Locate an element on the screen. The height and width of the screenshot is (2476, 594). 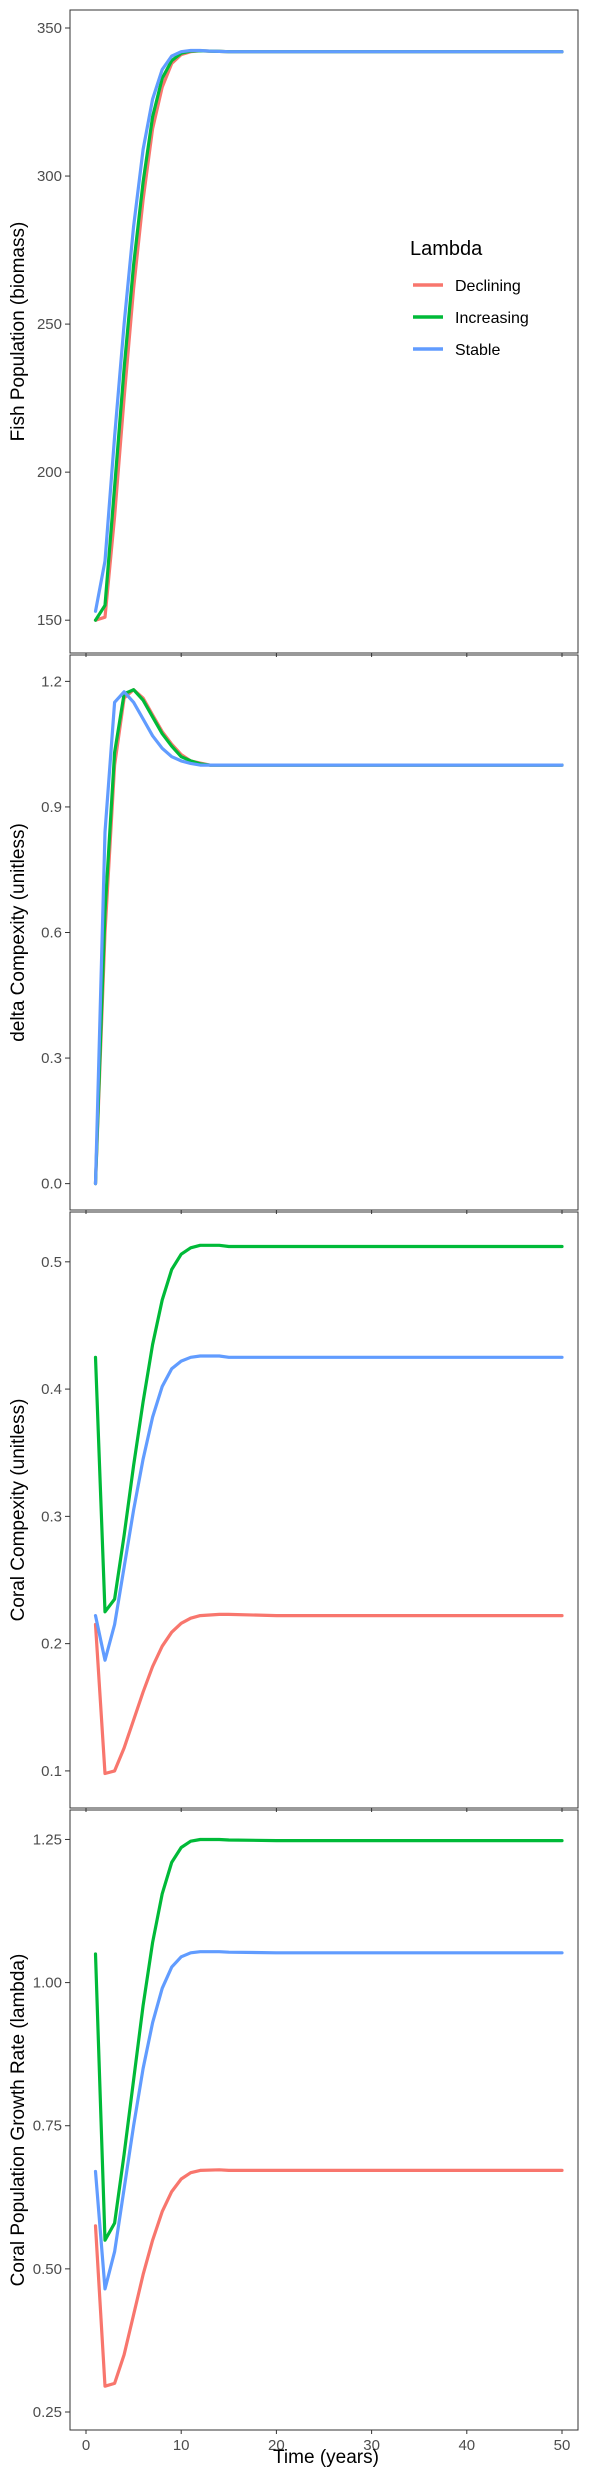
y-tick-label: 1.2 is located at coordinates (51, 681).